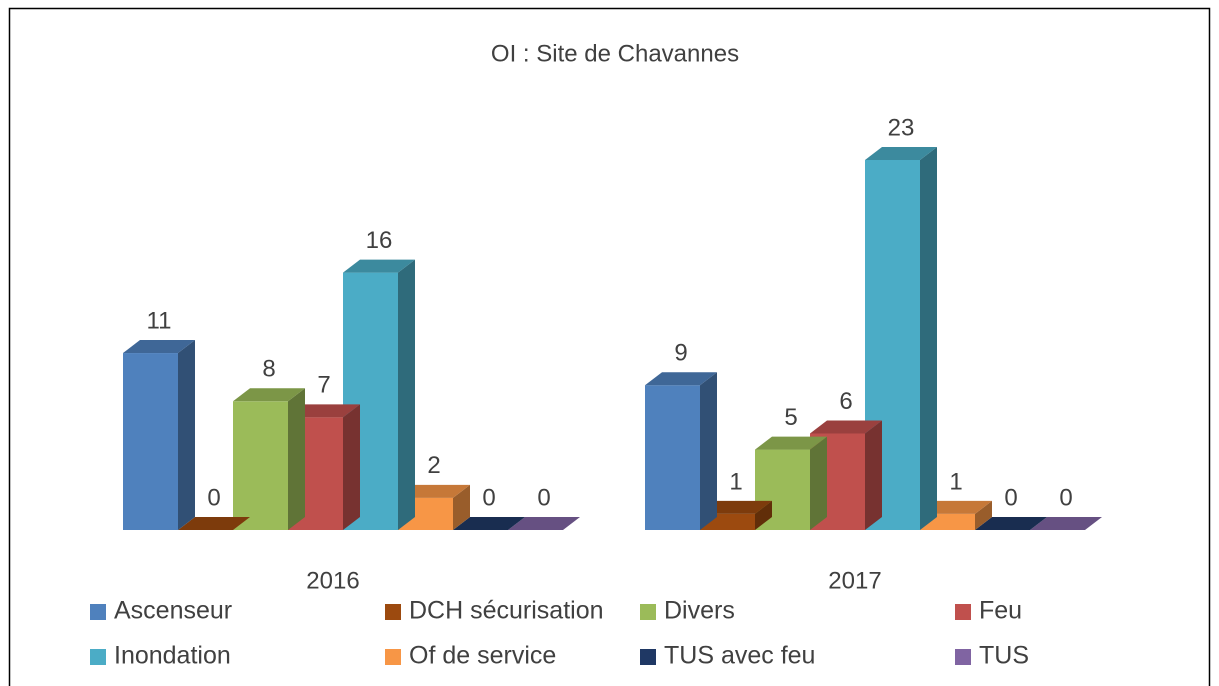  Describe the element at coordinates (172, 656) in the screenshot. I see `legend-label: Inondation` at that location.